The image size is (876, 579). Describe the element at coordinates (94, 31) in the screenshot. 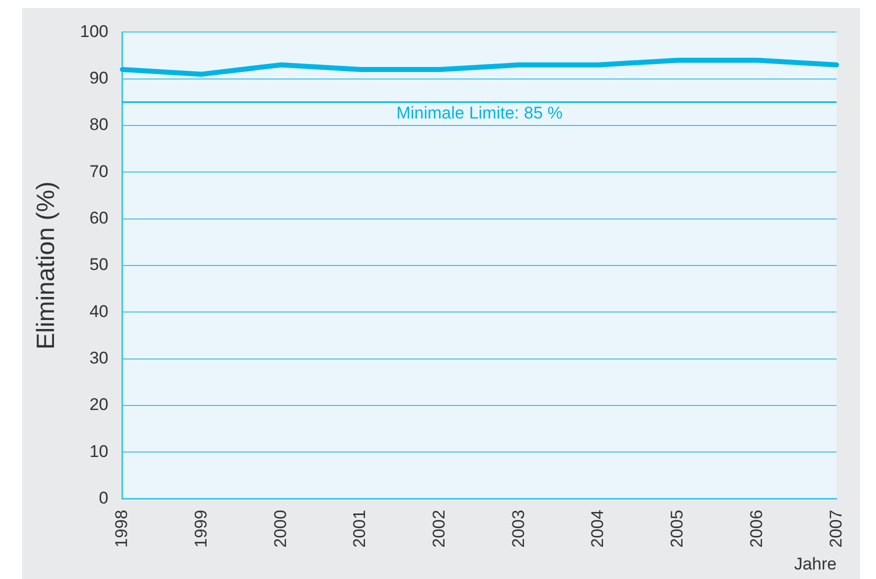

I see `y-tick-label: 100` at that location.